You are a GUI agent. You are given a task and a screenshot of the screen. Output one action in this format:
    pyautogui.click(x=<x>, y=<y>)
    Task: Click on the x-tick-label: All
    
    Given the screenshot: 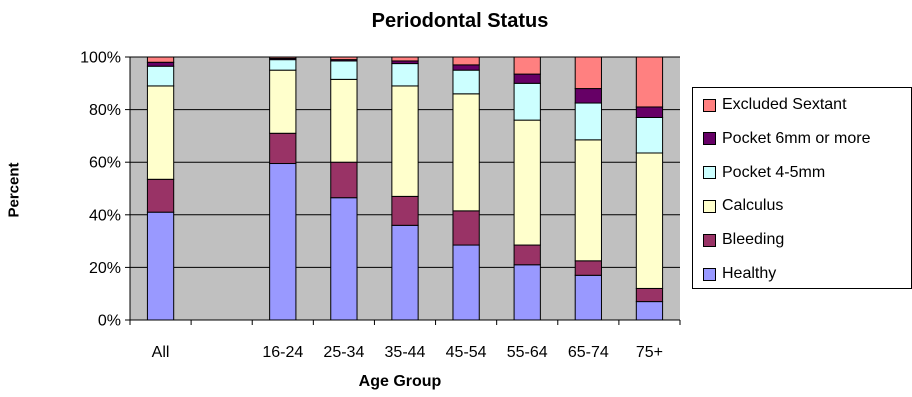 What is the action you would take?
    pyautogui.click(x=161, y=352)
    